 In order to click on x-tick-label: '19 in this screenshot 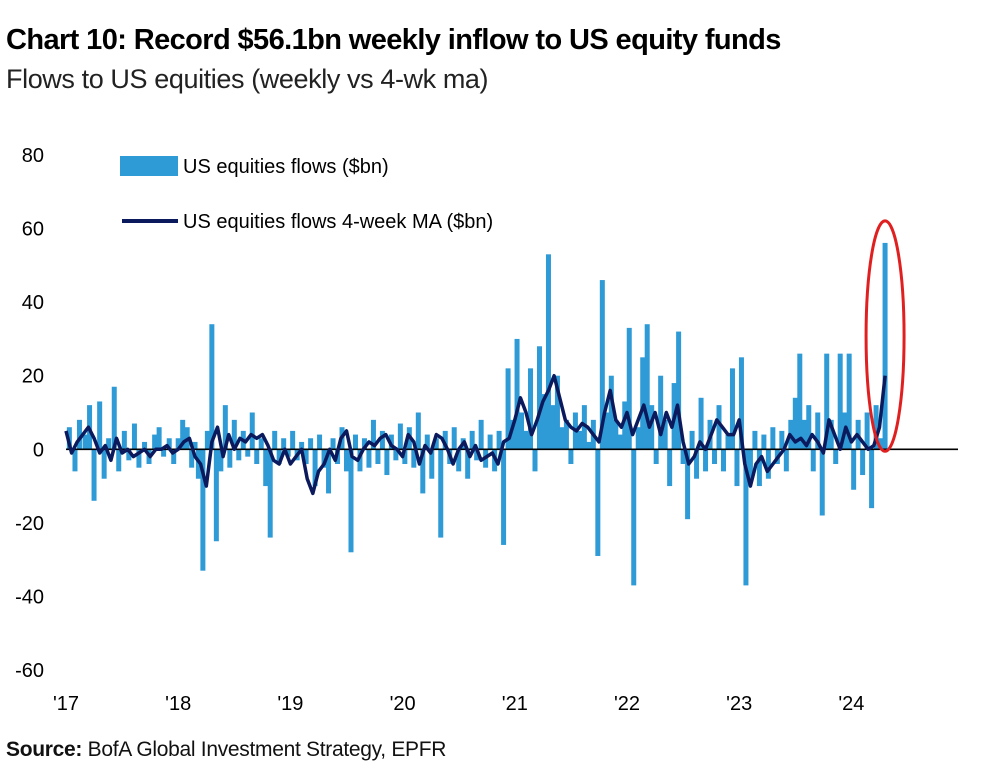, I will do `click(290, 704)`.